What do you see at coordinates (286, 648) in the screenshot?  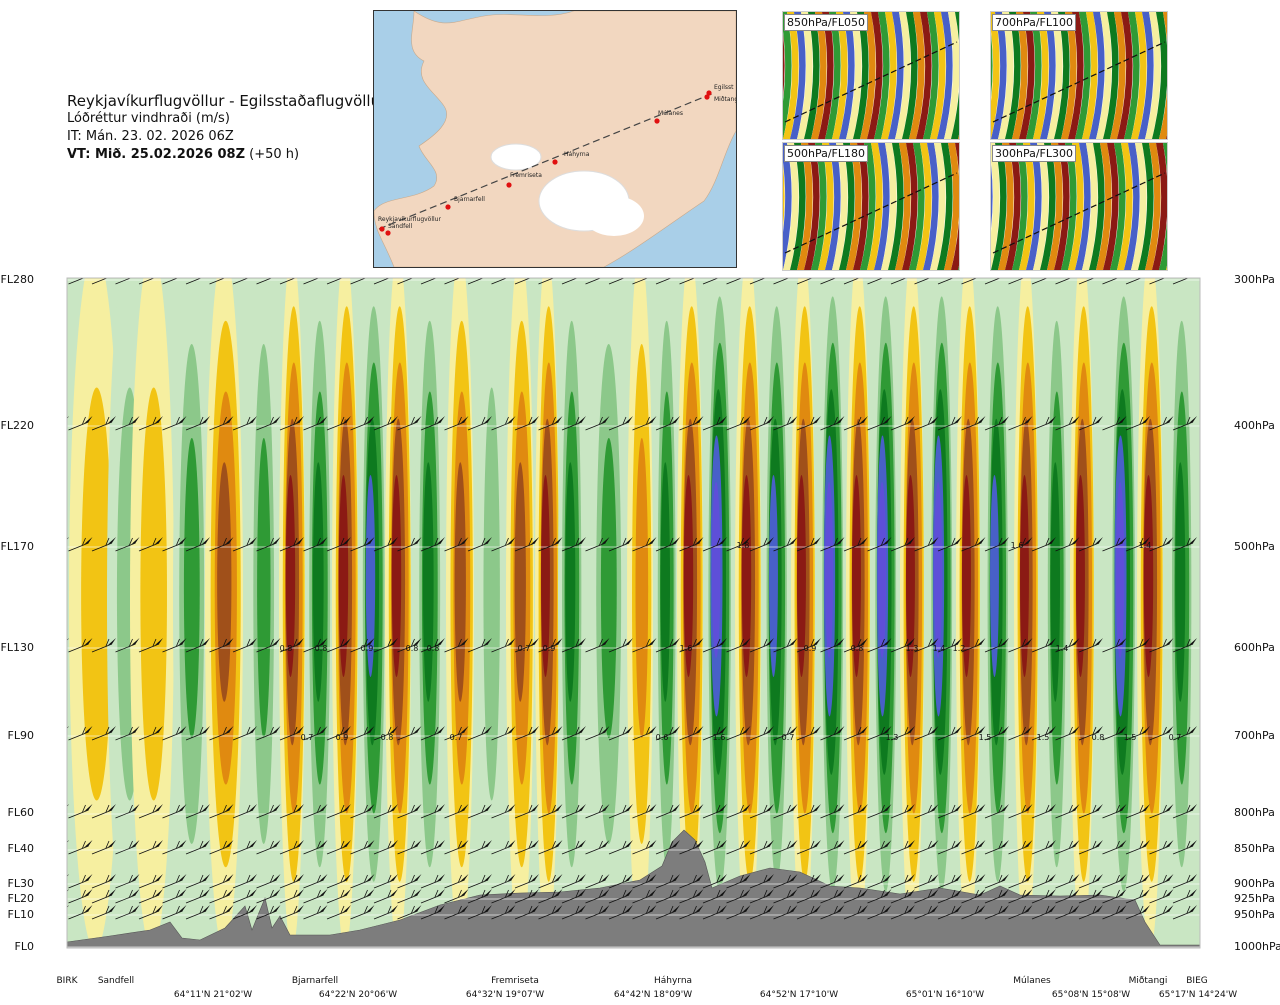 I see `max-value-label: 0.8` at bounding box center [286, 648].